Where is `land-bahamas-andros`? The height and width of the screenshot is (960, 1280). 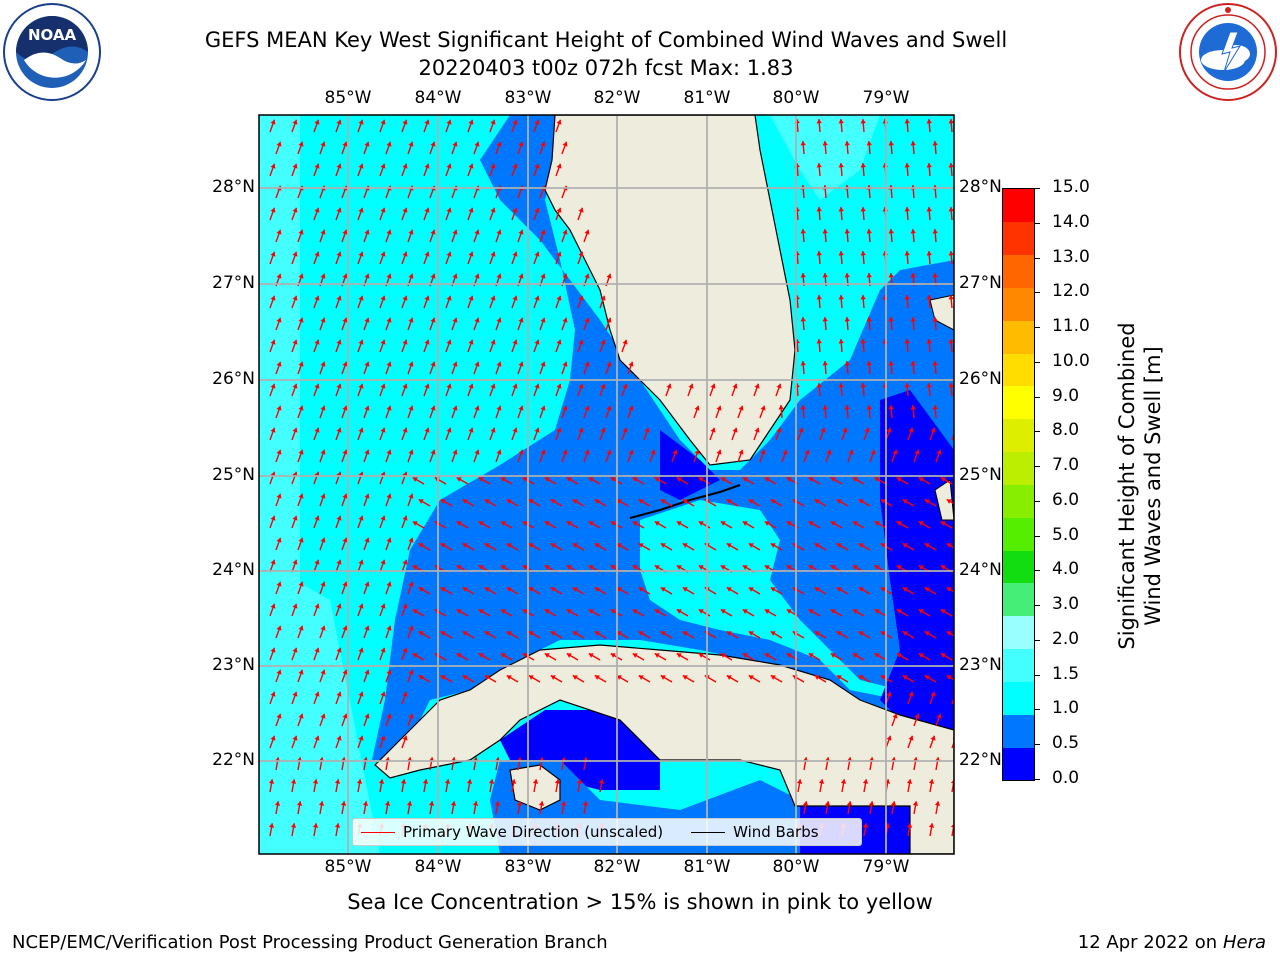 land-bahamas-andros is located at coordinates (944, 500).